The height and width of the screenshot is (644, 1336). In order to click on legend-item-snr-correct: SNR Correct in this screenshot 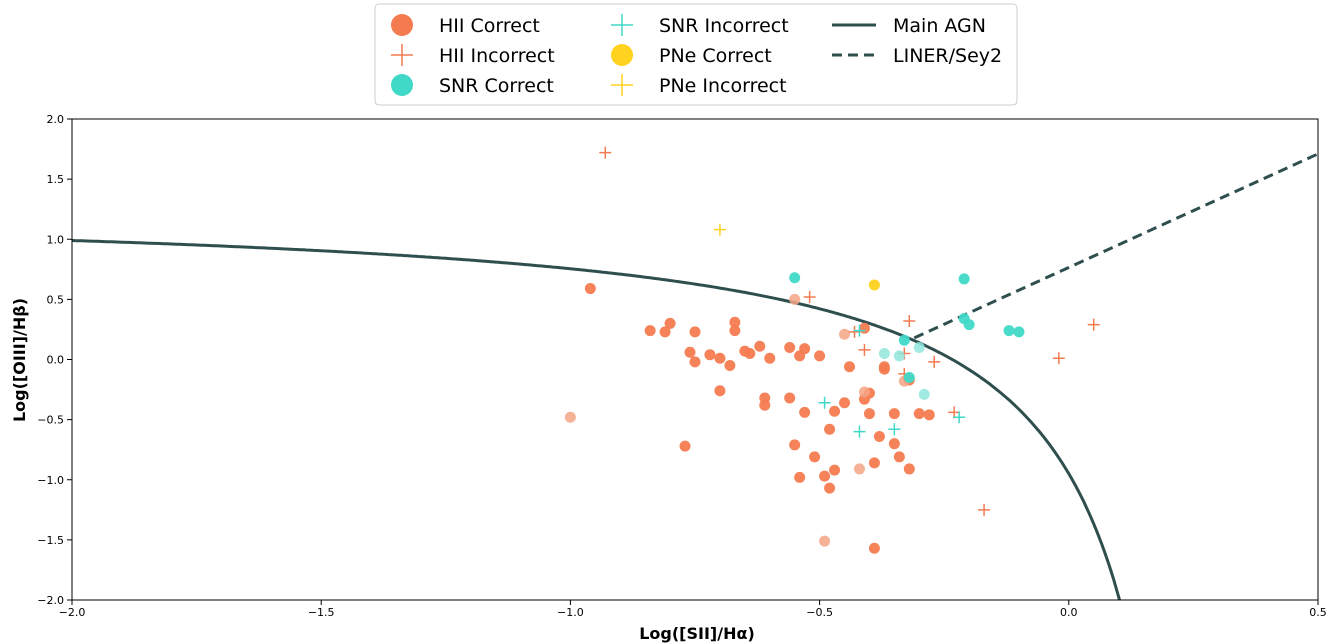, I will do `click(472, 85)`.